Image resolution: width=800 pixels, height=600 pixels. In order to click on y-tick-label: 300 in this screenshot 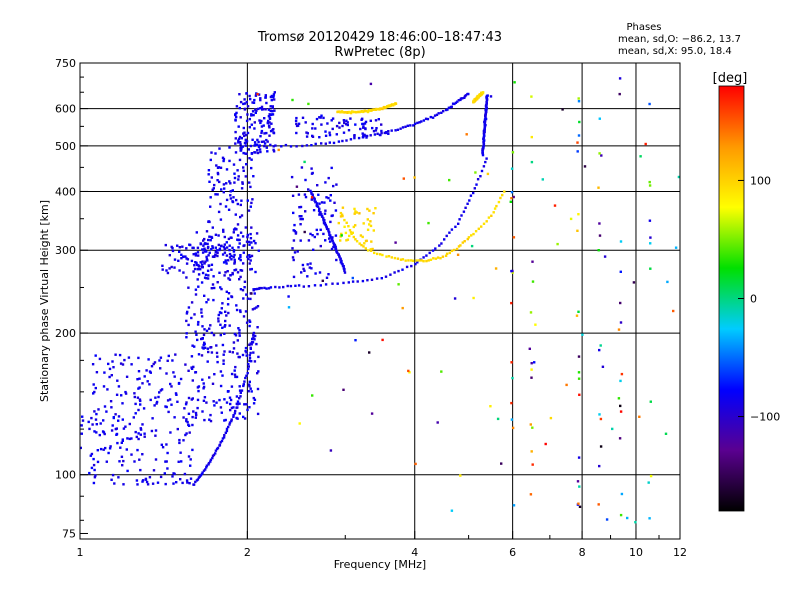, I will do `click(65, 250)`.